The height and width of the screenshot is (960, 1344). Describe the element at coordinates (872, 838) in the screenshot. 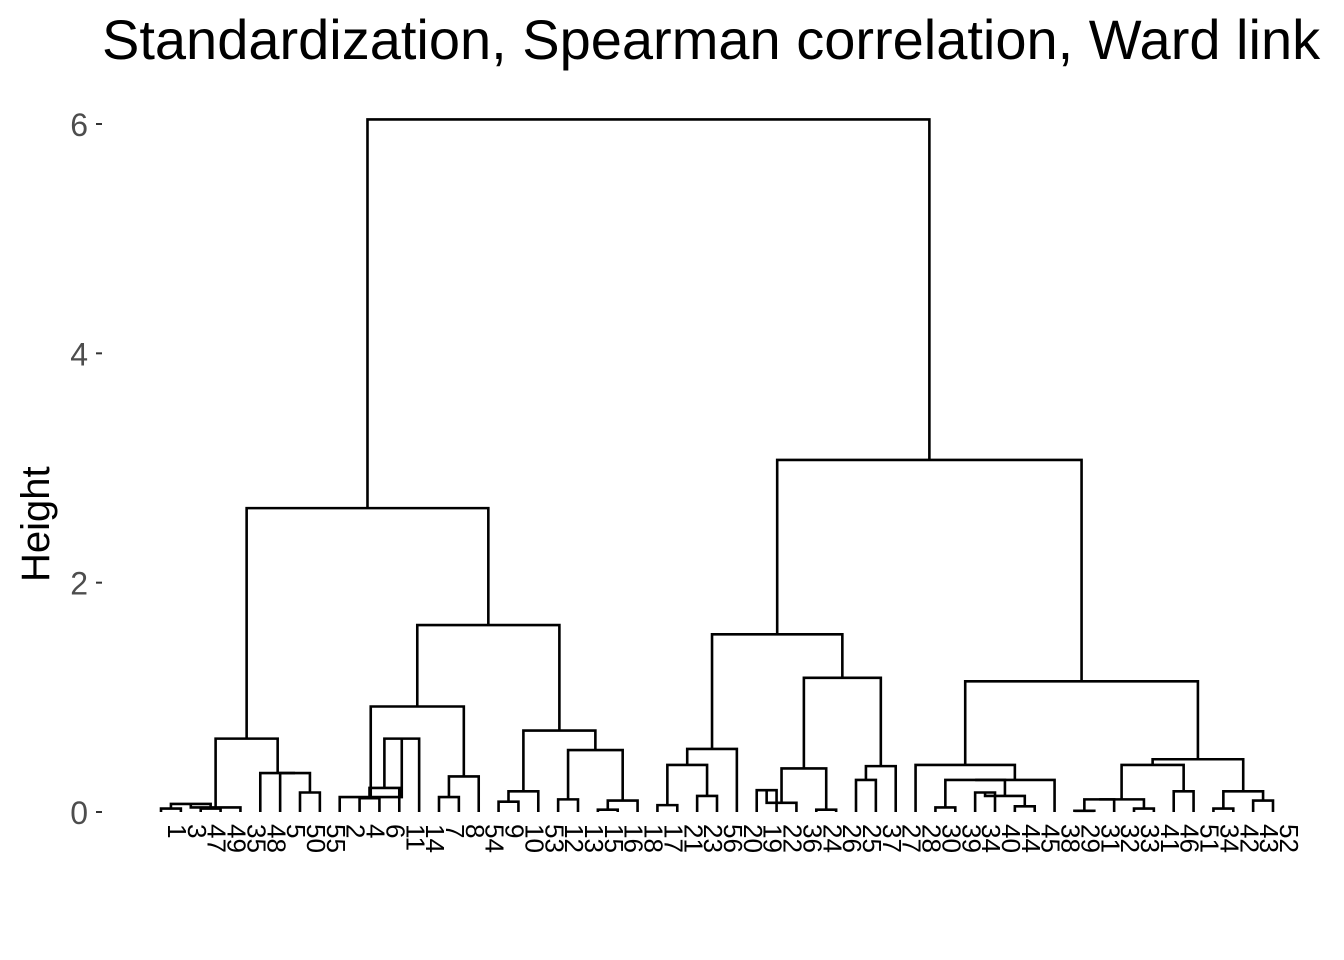

I see `leaf-label-35: 25` at that location.